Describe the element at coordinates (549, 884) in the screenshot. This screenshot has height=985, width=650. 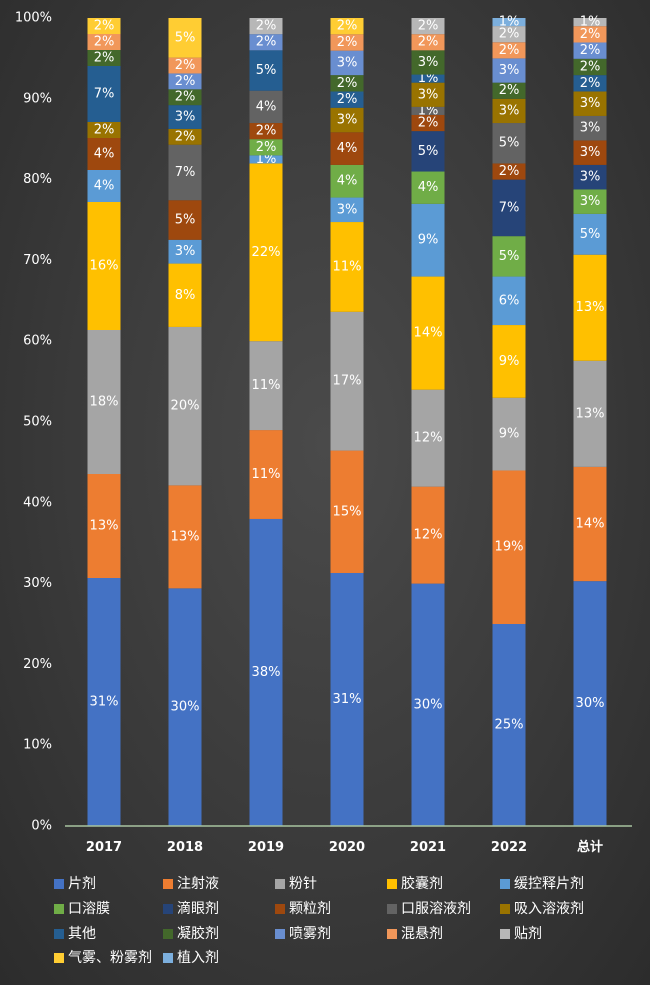
I see `legend-label: 缓控释片剂` at that location.